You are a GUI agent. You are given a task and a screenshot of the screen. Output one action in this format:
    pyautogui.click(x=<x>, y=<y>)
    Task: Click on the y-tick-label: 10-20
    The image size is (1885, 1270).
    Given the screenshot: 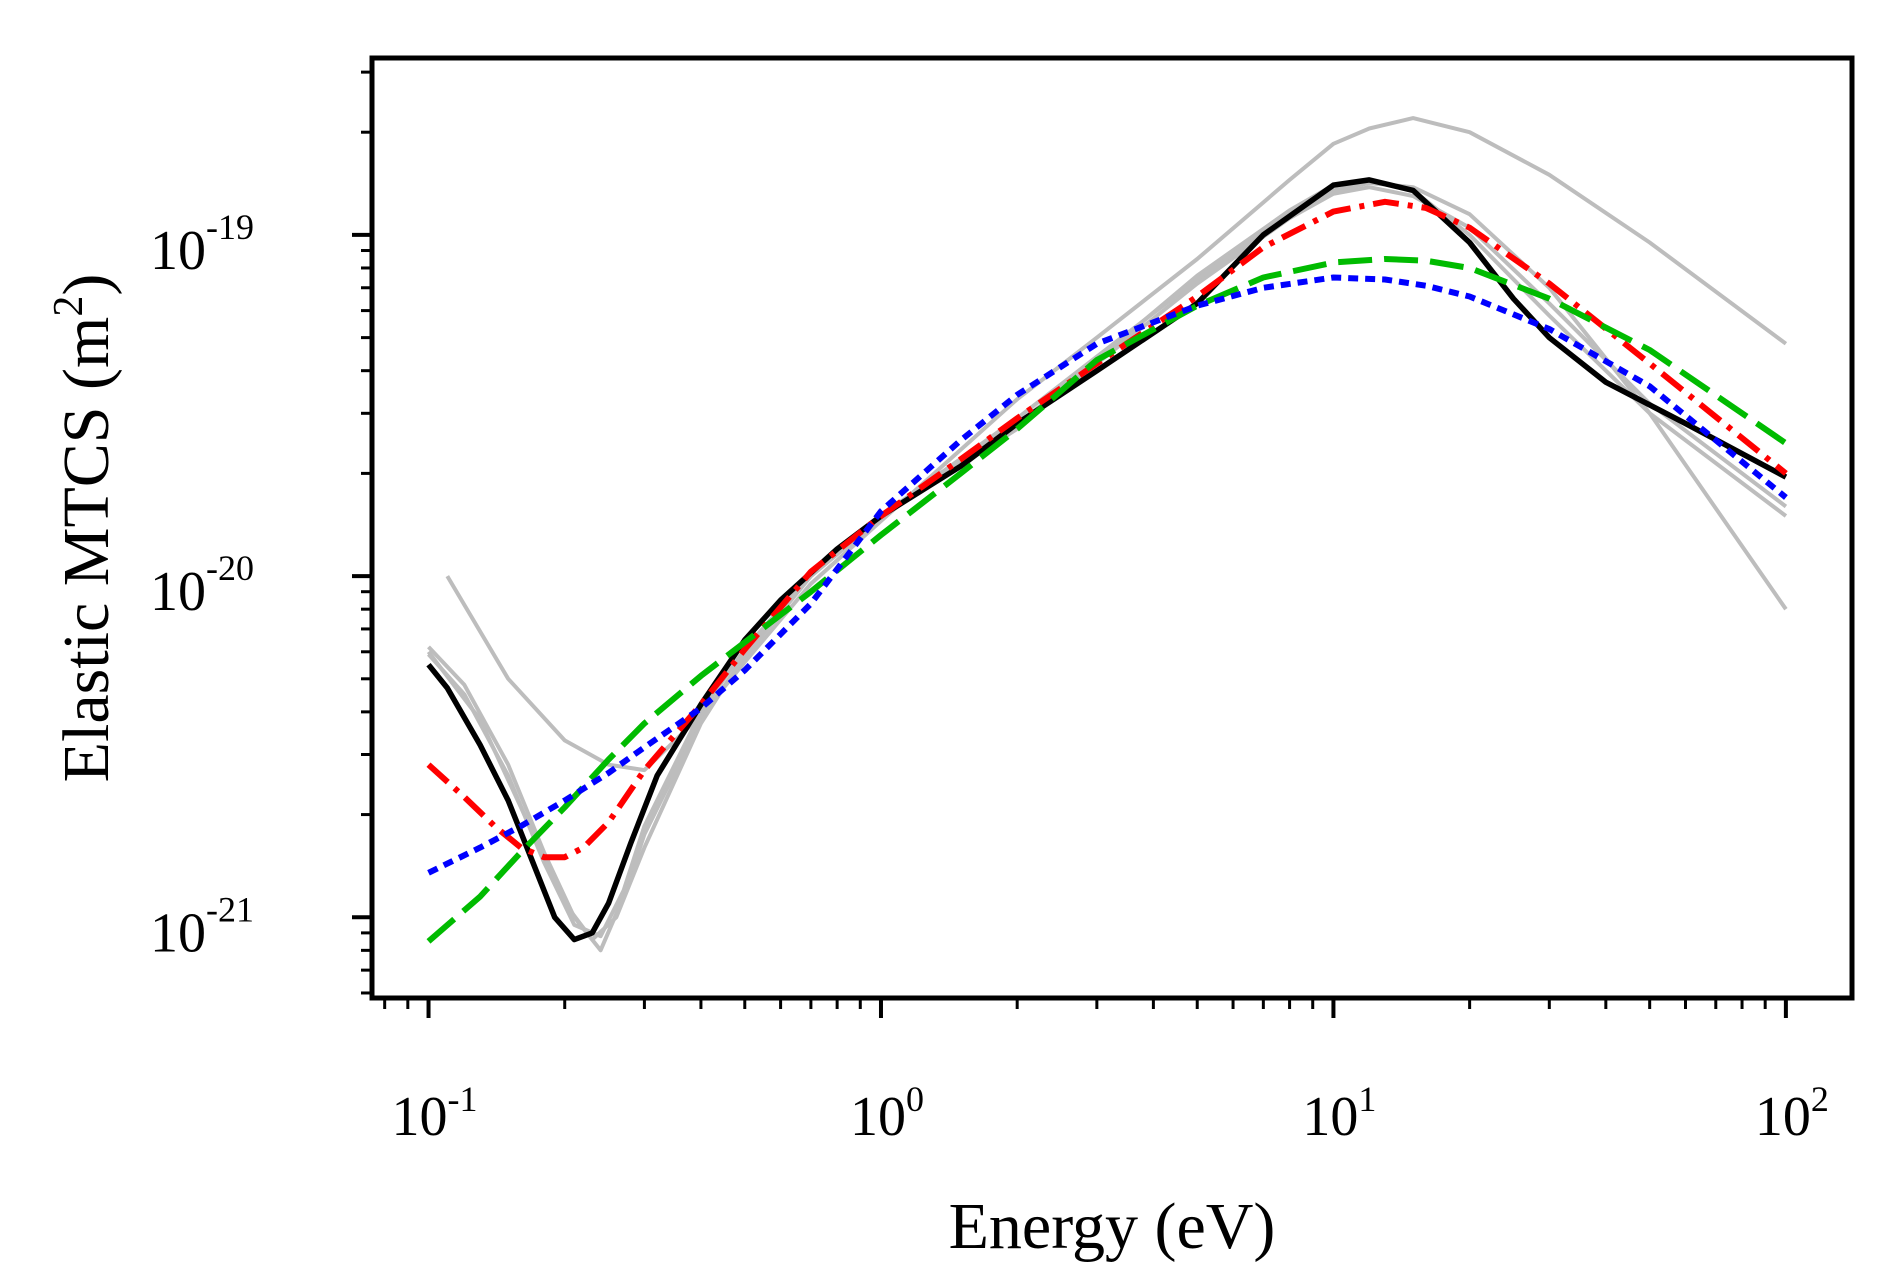 What is the action you would take?
    pyautogui.click(x=202, y=585)
    